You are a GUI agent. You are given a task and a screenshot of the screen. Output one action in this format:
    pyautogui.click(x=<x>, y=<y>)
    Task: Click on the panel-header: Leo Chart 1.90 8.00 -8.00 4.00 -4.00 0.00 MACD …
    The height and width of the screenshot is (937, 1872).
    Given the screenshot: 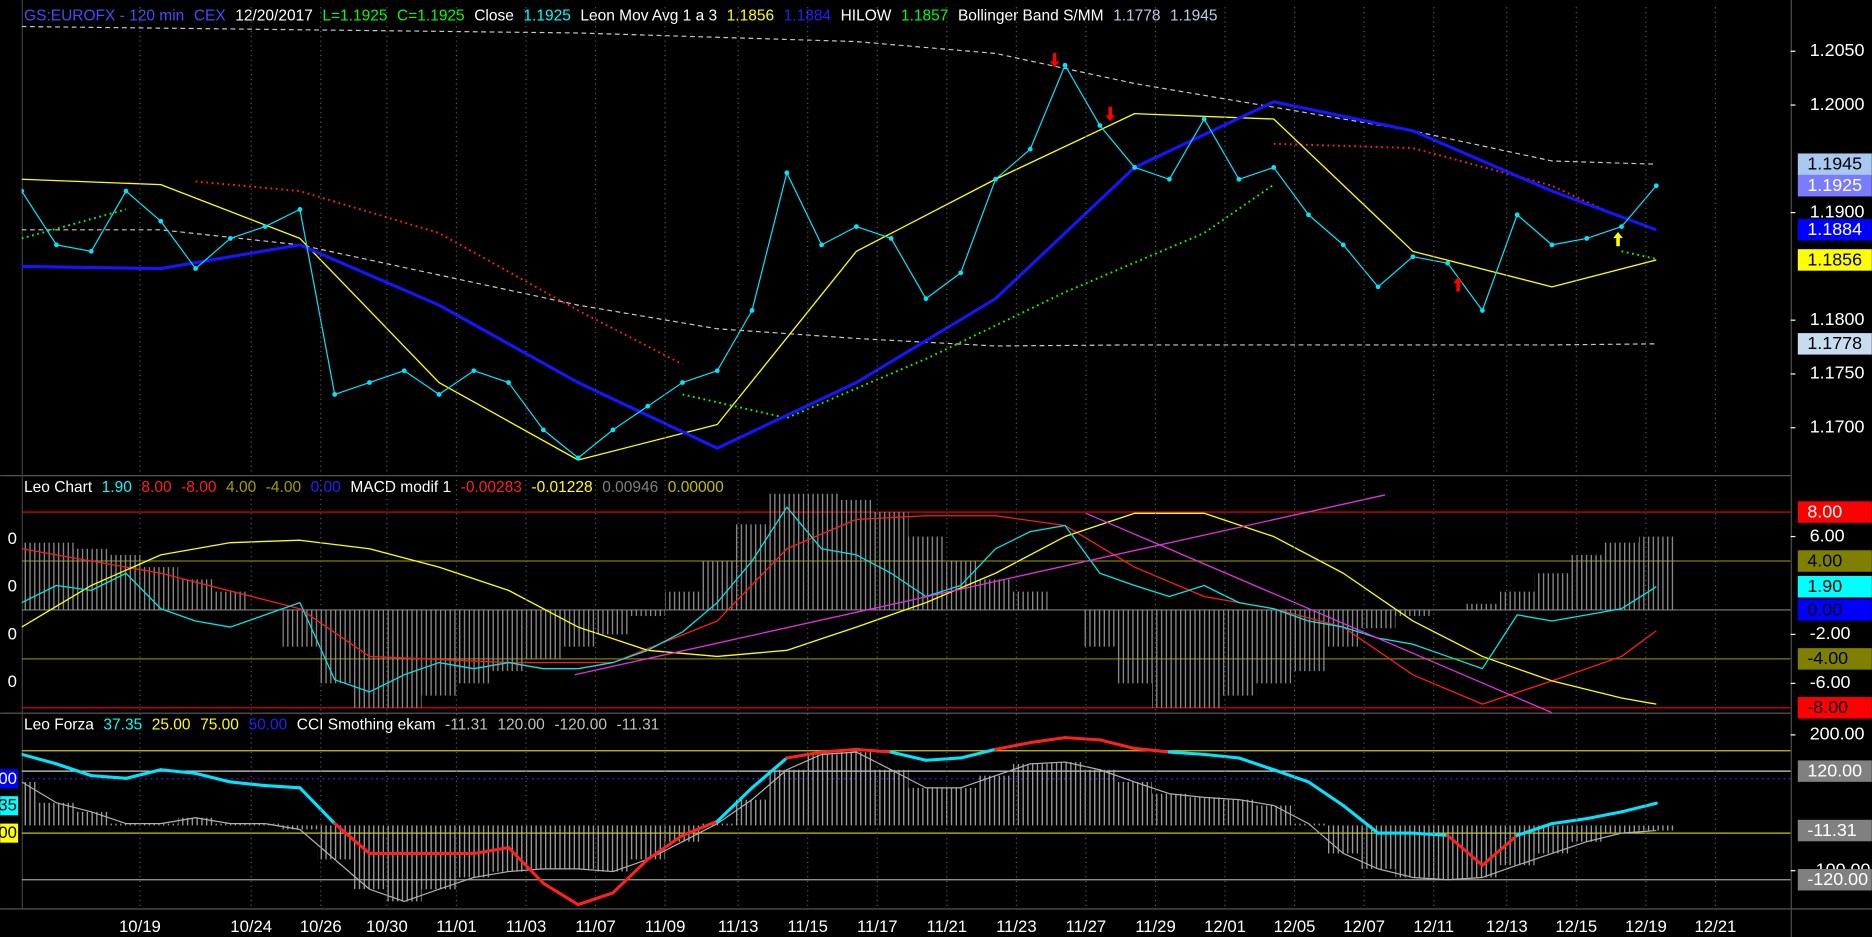 What is the action you would take?
    pyautogui.click(x=374, y=487)
    